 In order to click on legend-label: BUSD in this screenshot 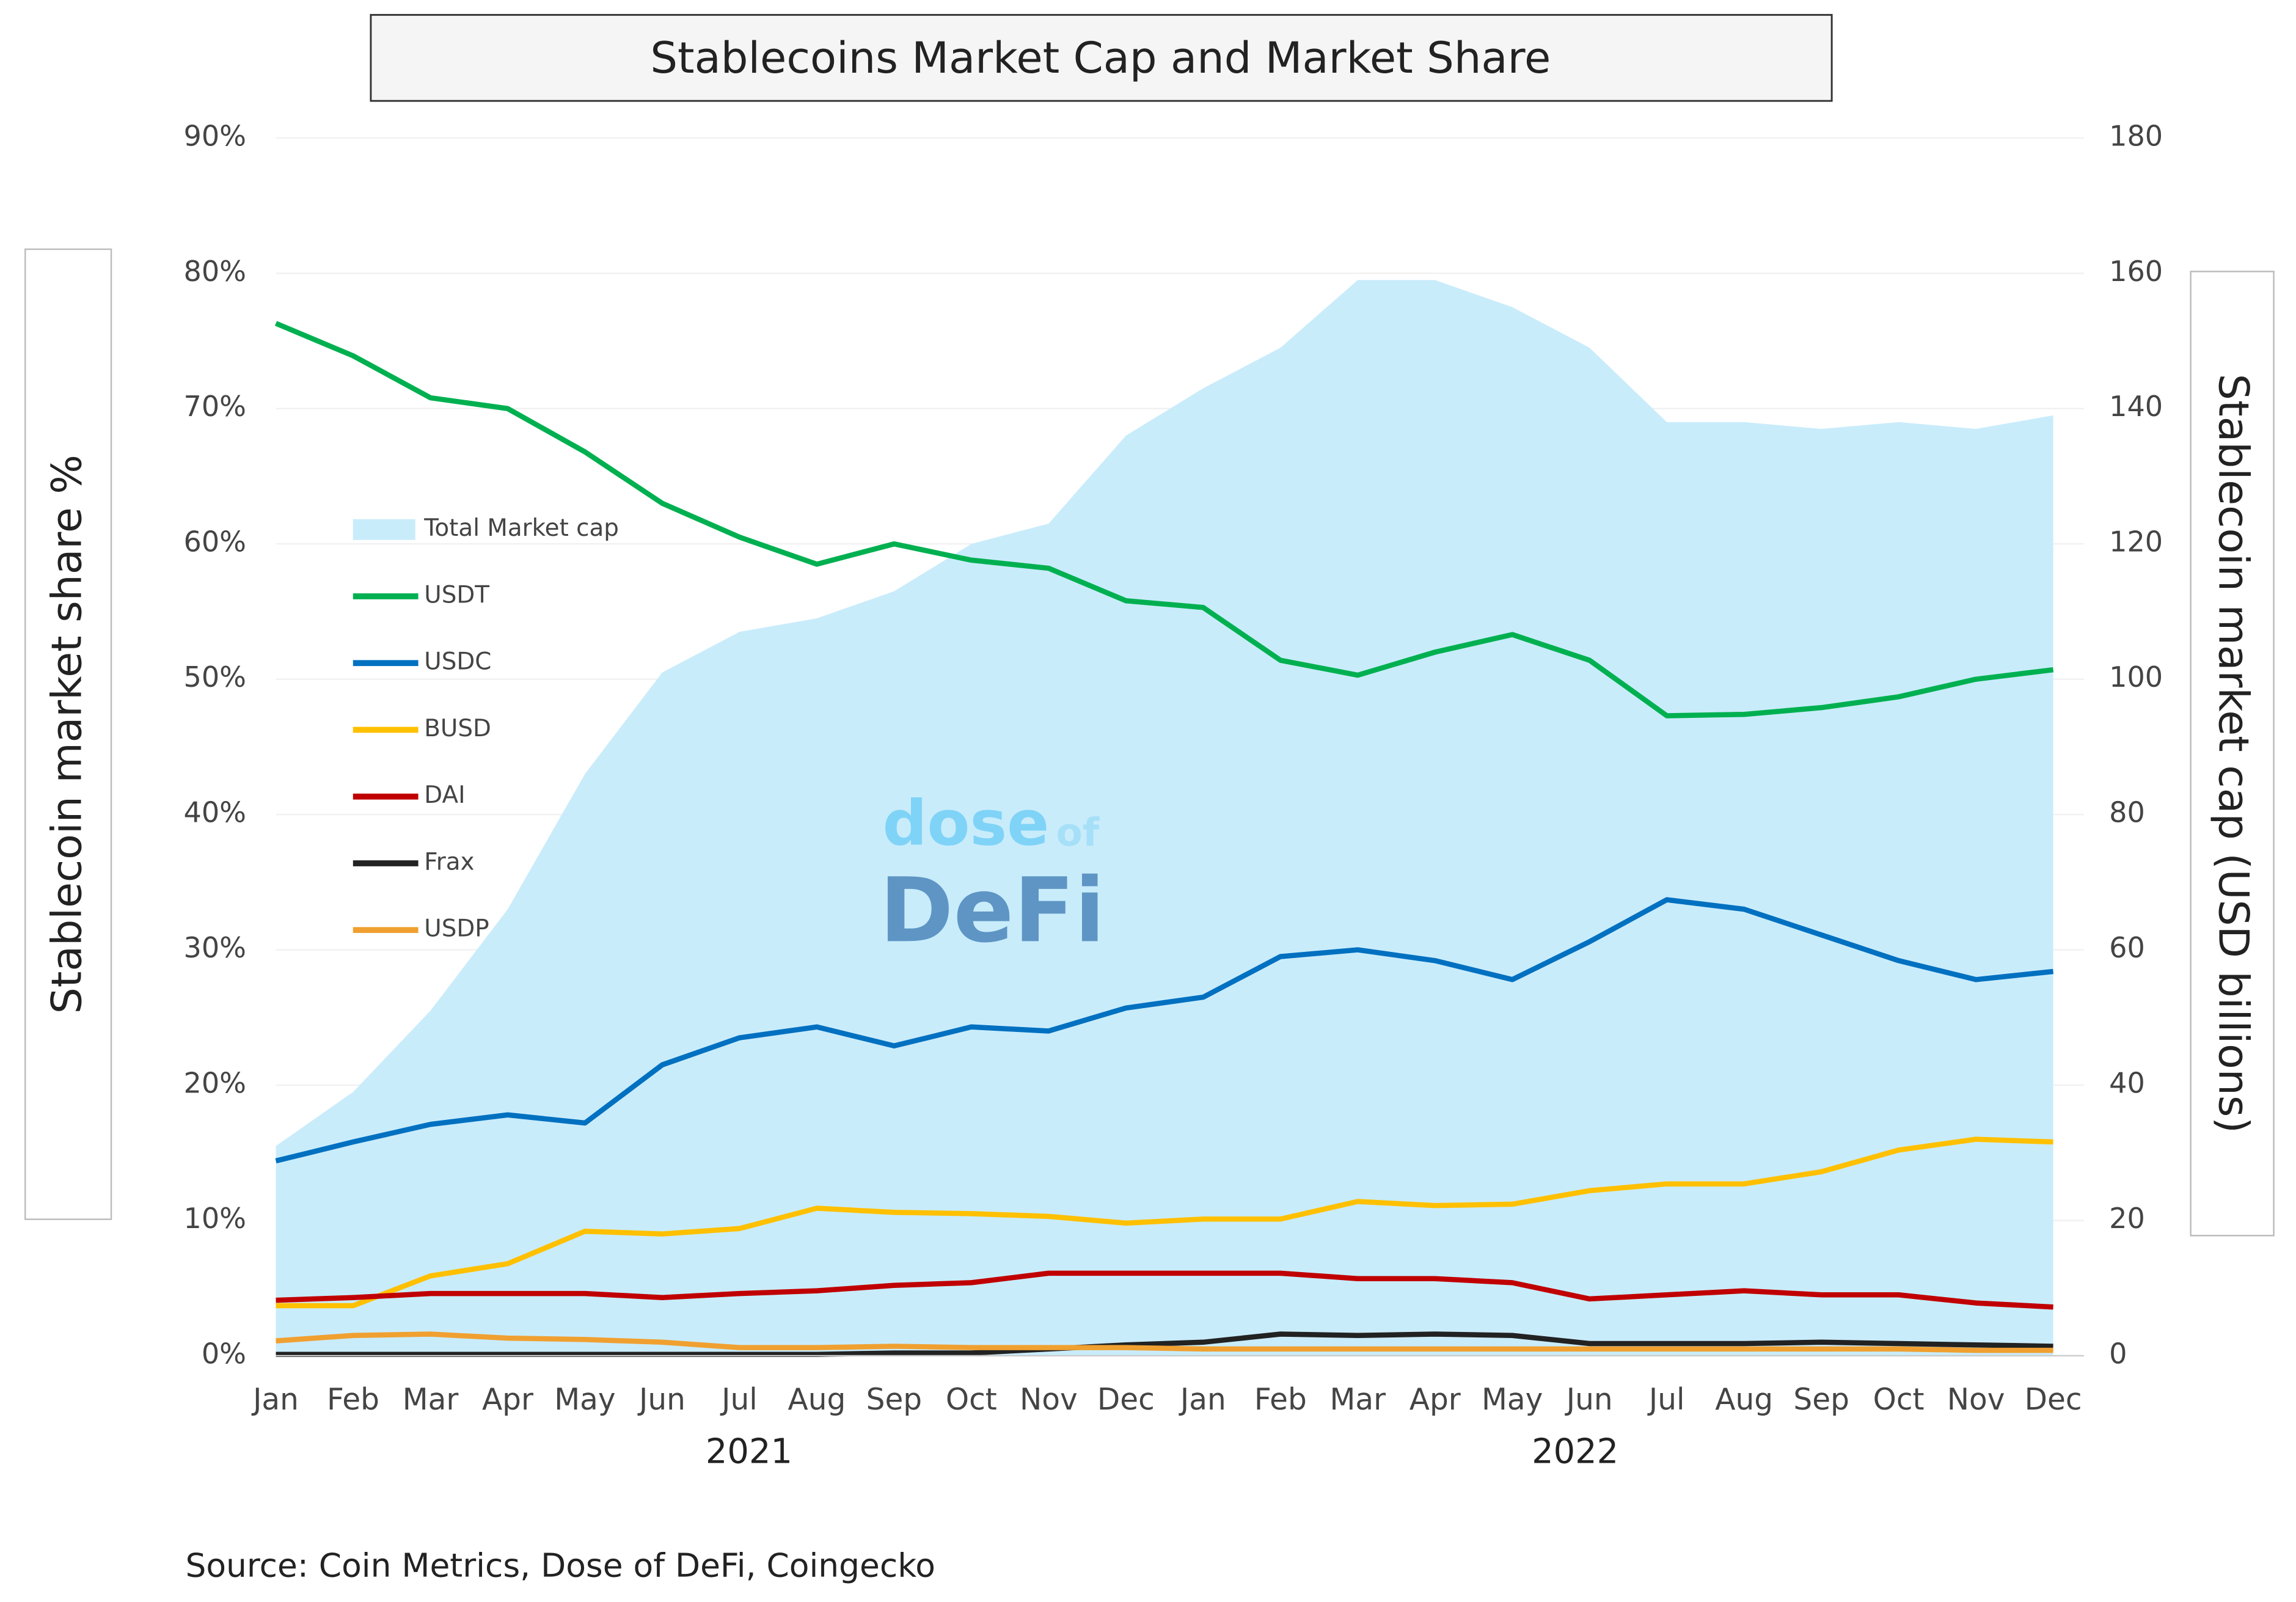, I will do `click(457, 728)`.